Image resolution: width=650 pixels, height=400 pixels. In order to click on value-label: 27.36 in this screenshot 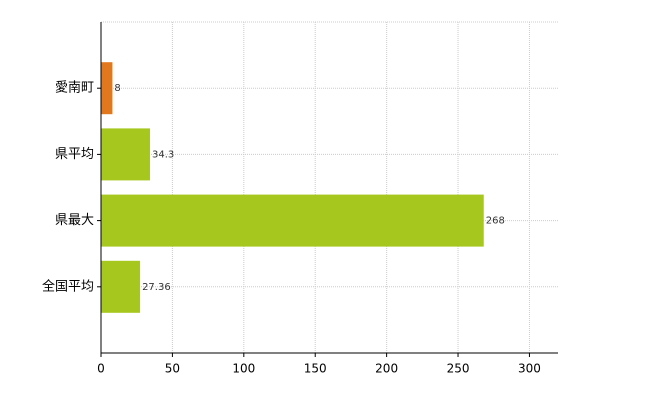, I will do `click(156, 287)`.